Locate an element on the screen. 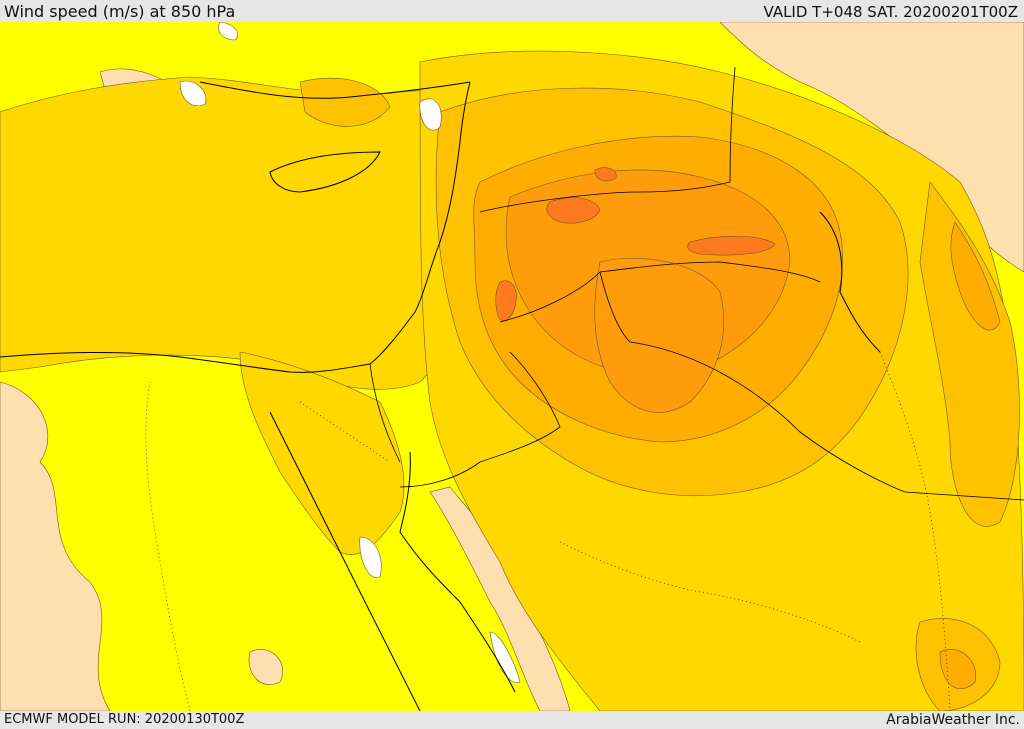 The height and width of the screenshot is (729, 1024). saudi-north-border is located at coordinates (480, 419).